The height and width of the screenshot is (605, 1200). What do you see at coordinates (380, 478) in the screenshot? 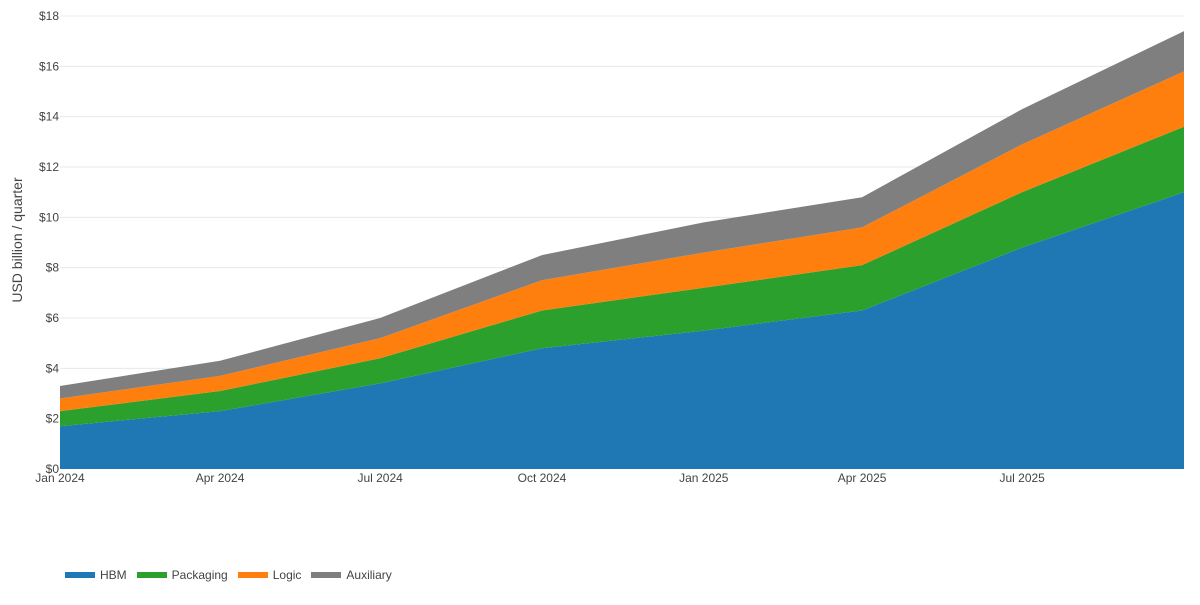
I see `x-tick-label: Jul 2024` at bounding box center [380, 478].